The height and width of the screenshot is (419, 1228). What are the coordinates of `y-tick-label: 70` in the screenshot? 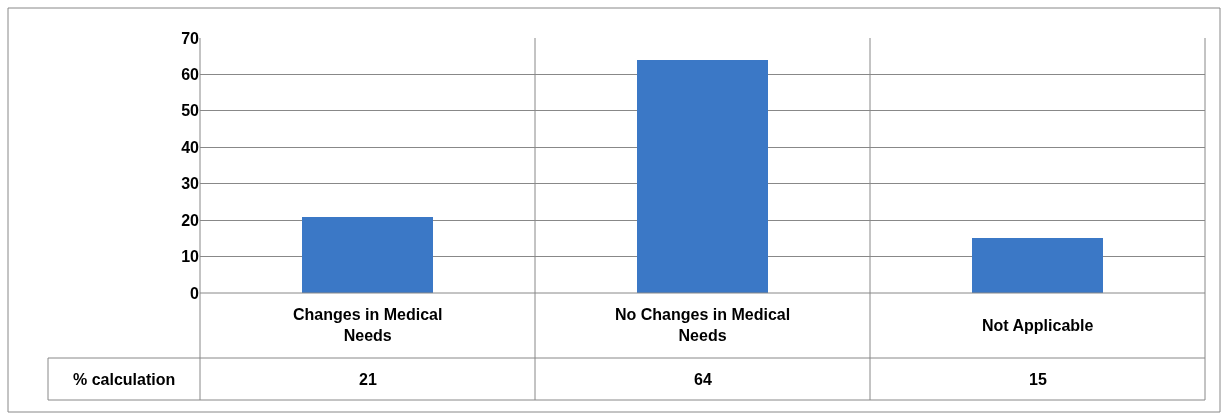 It's located at (190, 38).